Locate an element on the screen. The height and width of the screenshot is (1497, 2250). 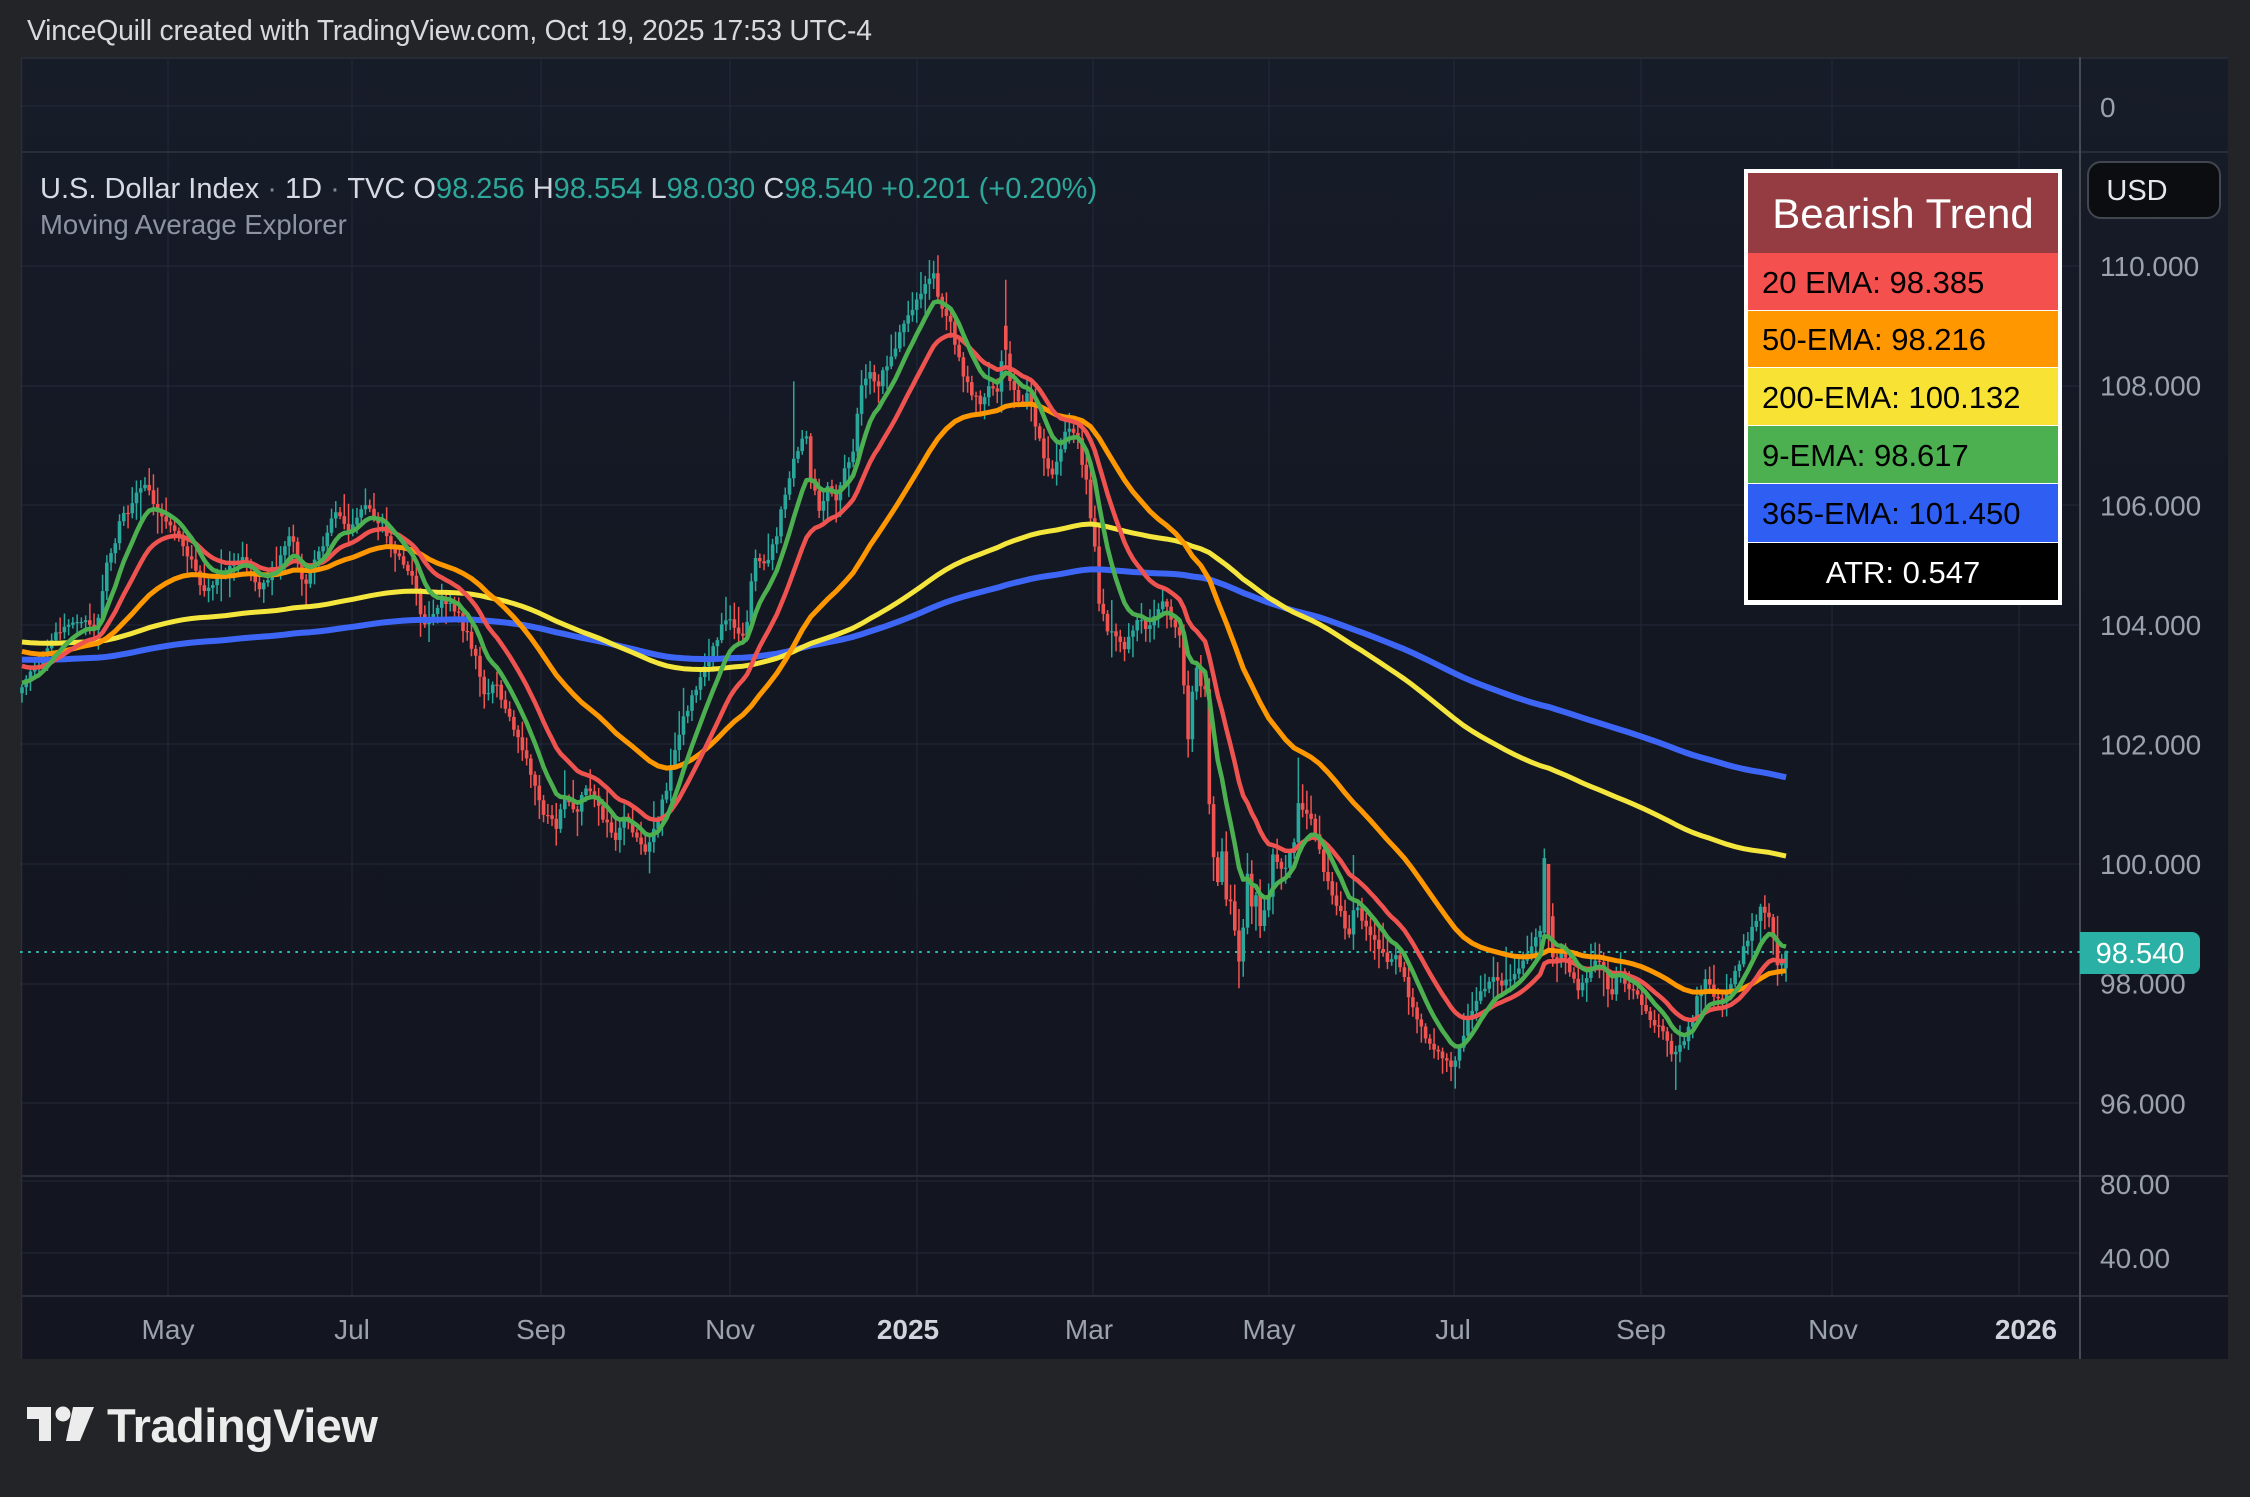
svg-text: 80.00 is located at coordinates (2135, 1184).